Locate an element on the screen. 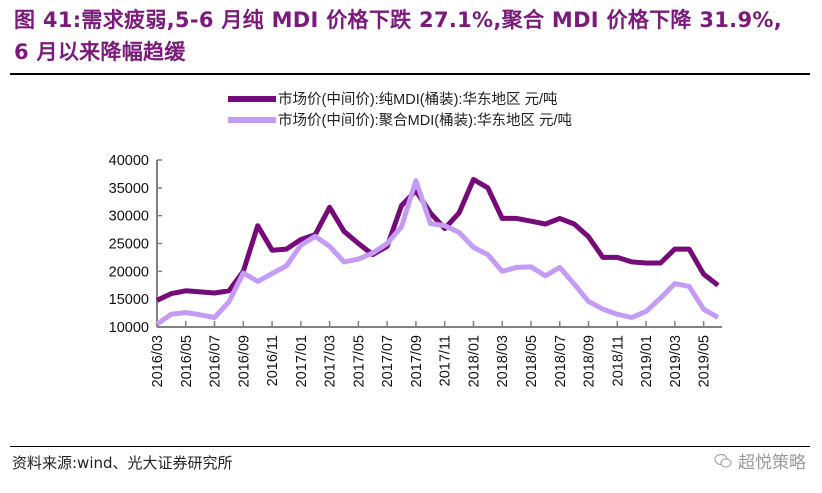  x-tick-label: 2018/11 is located at coordinates (618, 360).